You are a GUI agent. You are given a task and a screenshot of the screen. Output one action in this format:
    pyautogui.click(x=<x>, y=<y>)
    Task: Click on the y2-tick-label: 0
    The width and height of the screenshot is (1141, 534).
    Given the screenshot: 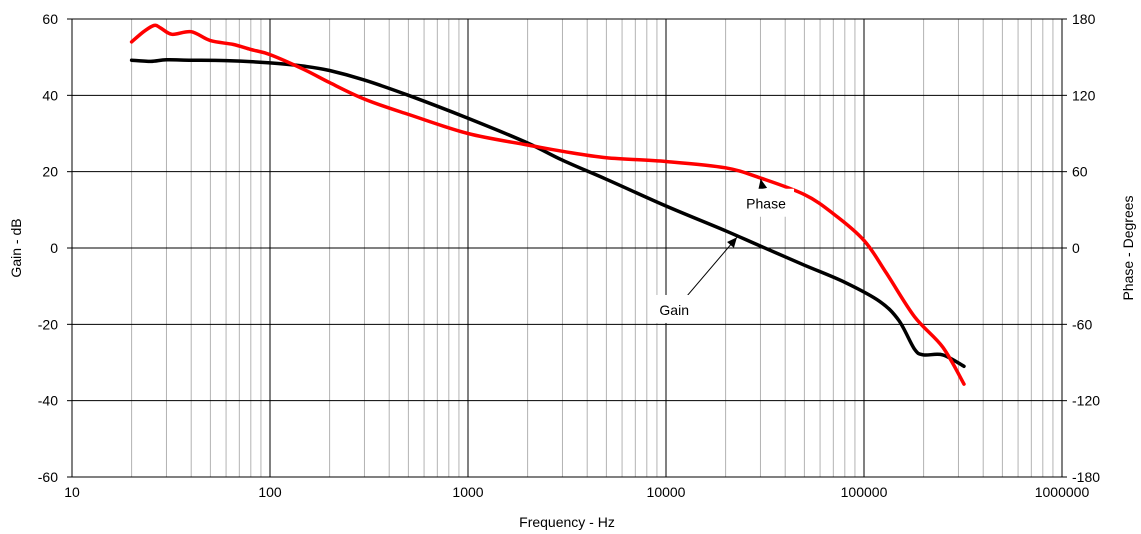 What is the action you would take?
    pyautogui.click(x=1076, y=248)
    